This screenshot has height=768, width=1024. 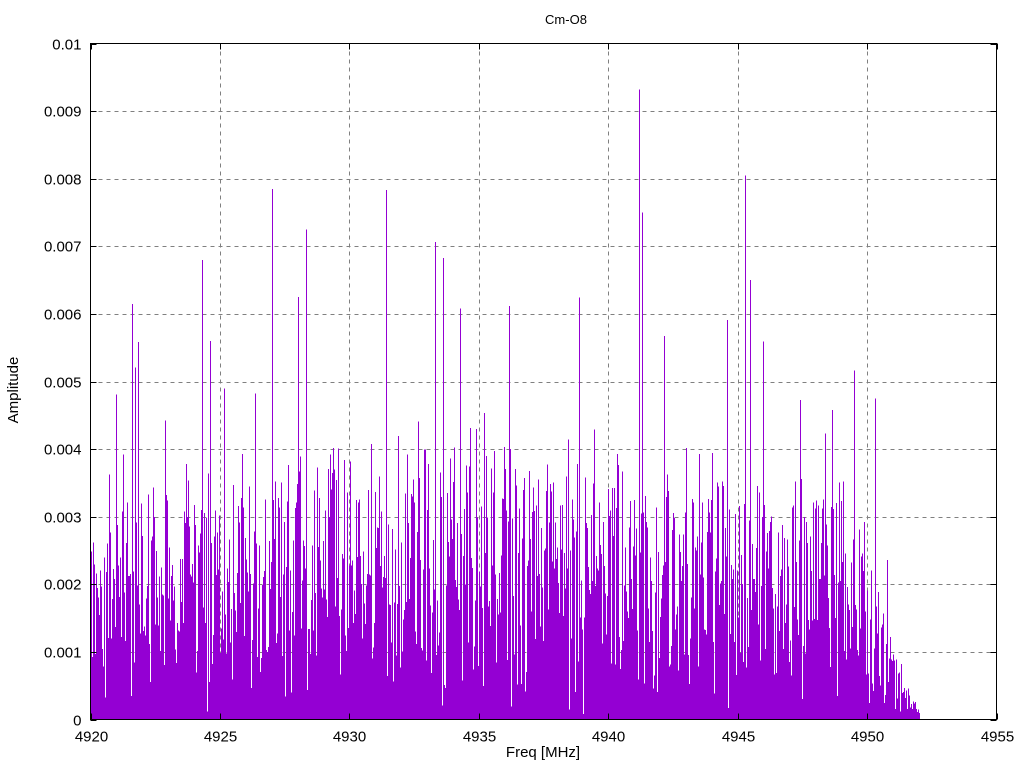 What do you see at coordinates (63, 450) in the screenshot?
I see `y-tick-label: 0.004` at bounding box center [63, 450].